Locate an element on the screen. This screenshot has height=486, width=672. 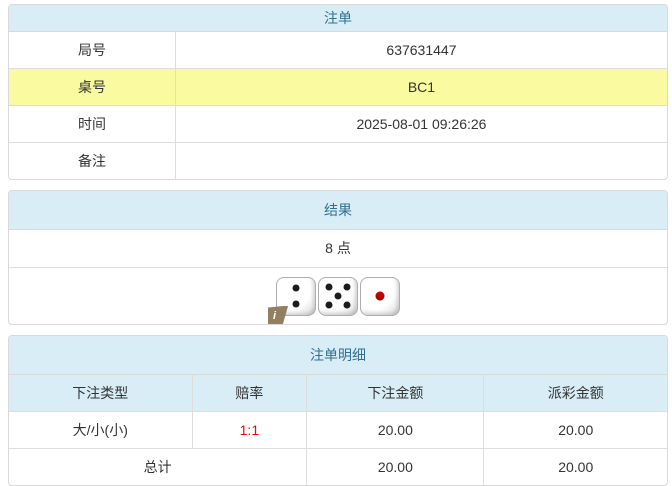
table-number-value: BC1 is located at coordinates (420, 87).